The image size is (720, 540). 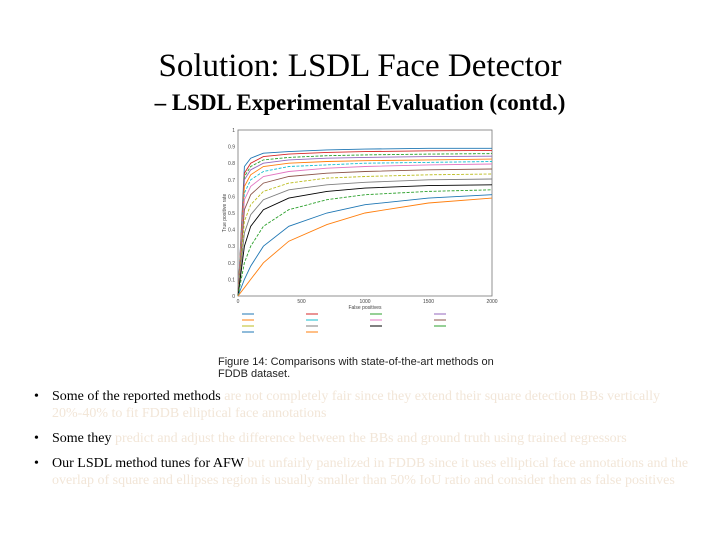 What do you see at coordinates (360, 66) in the screenshot?
I see `slide-title: Solution: LSDL Face Detector` at bounding box center [360, 66].